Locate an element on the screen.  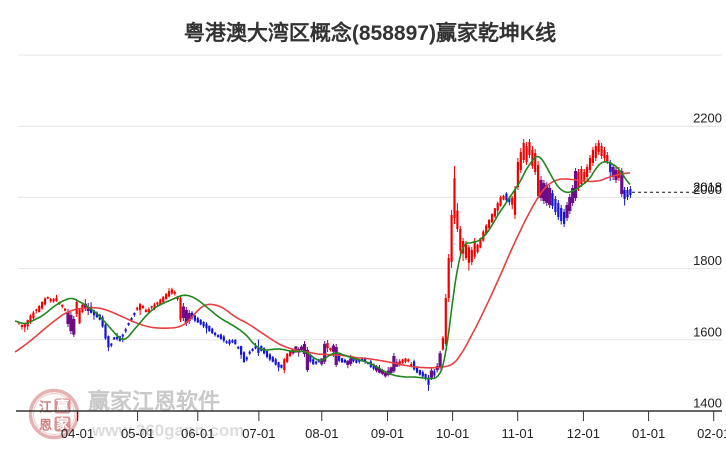
svg-text: www.360gann.com is located at coordinates (167, 430).